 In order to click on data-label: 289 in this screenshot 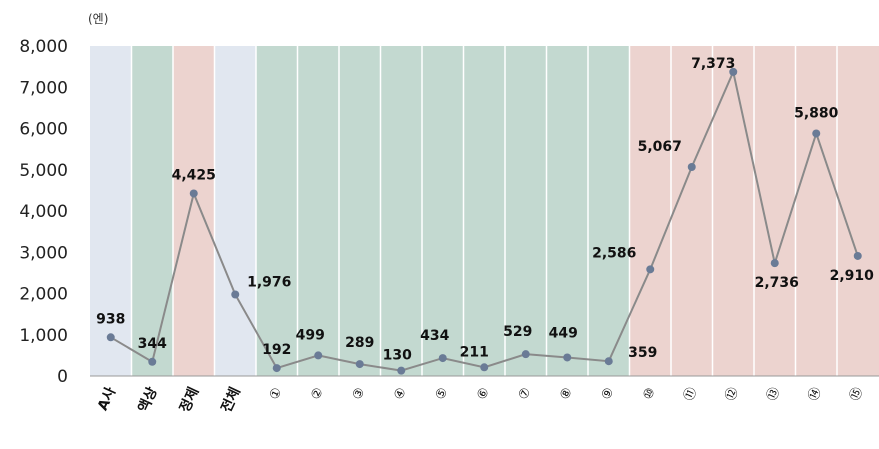, I will do `click(359, 343)`.